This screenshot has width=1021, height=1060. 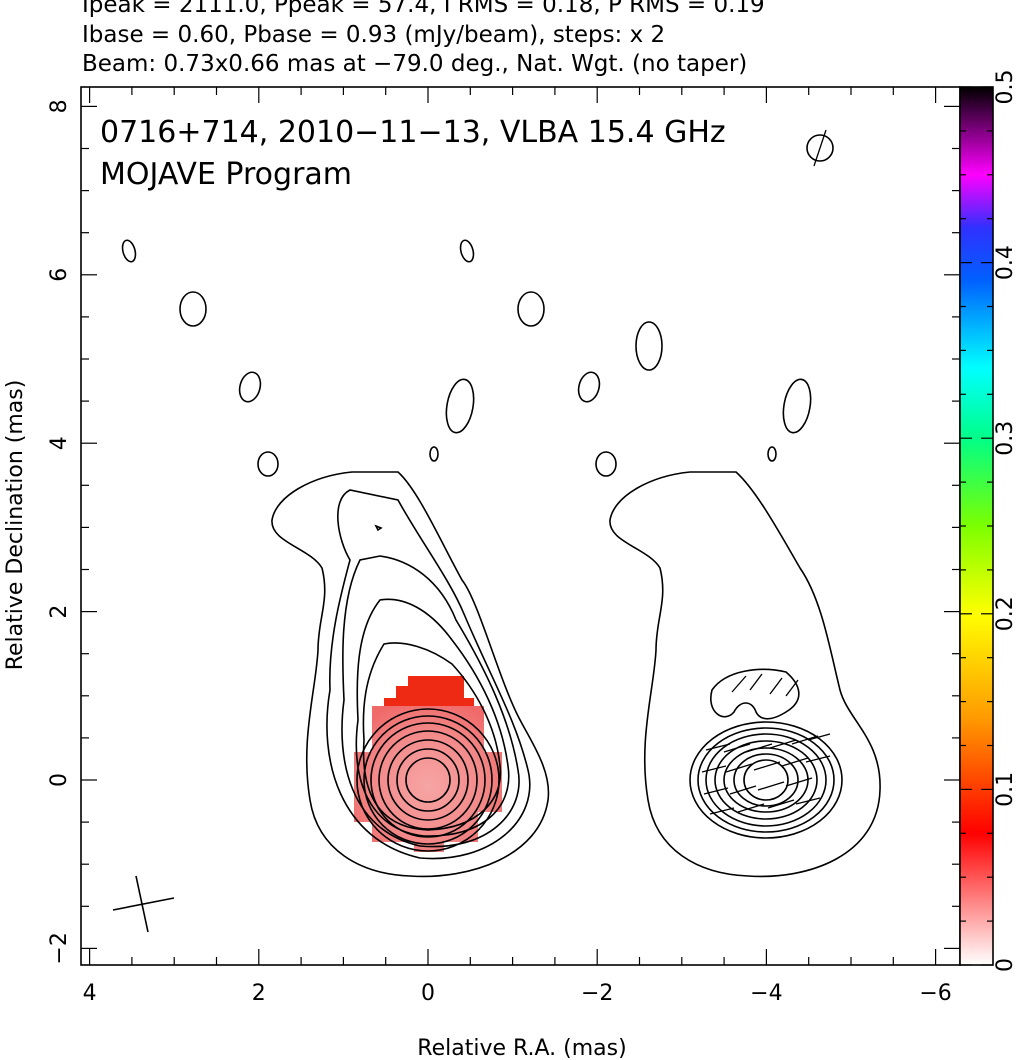 I want to click on colorbar-tick-label: 0.1, so click(x=1005, y=789).